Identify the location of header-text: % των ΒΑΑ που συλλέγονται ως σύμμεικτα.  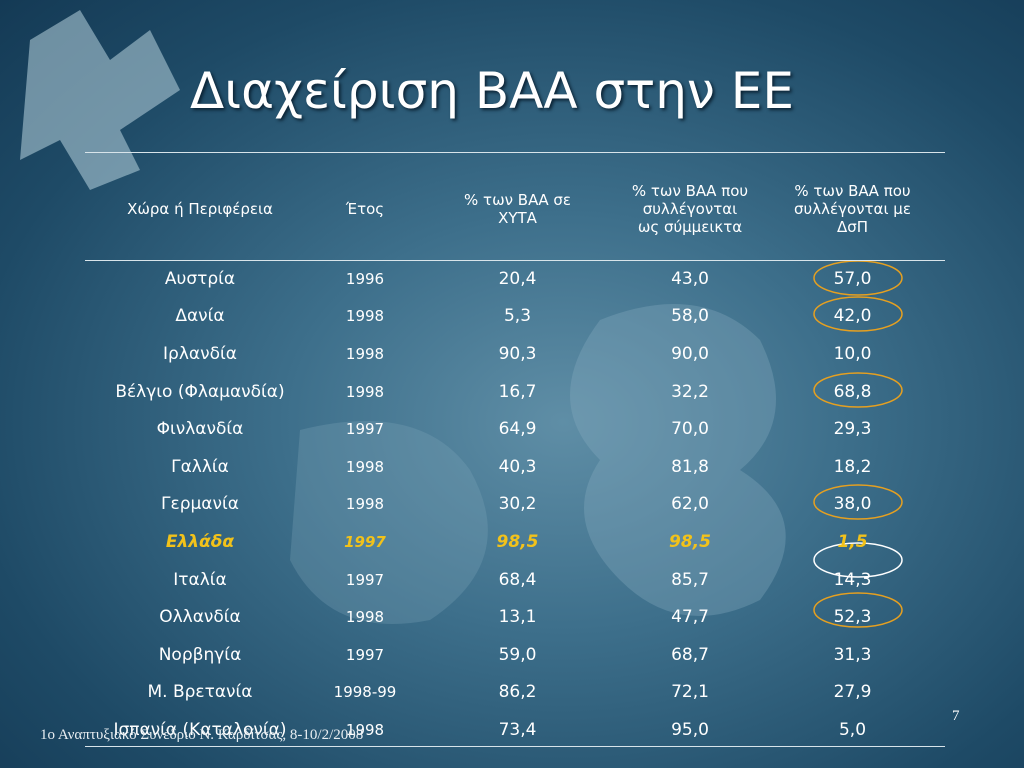
(690, 209).